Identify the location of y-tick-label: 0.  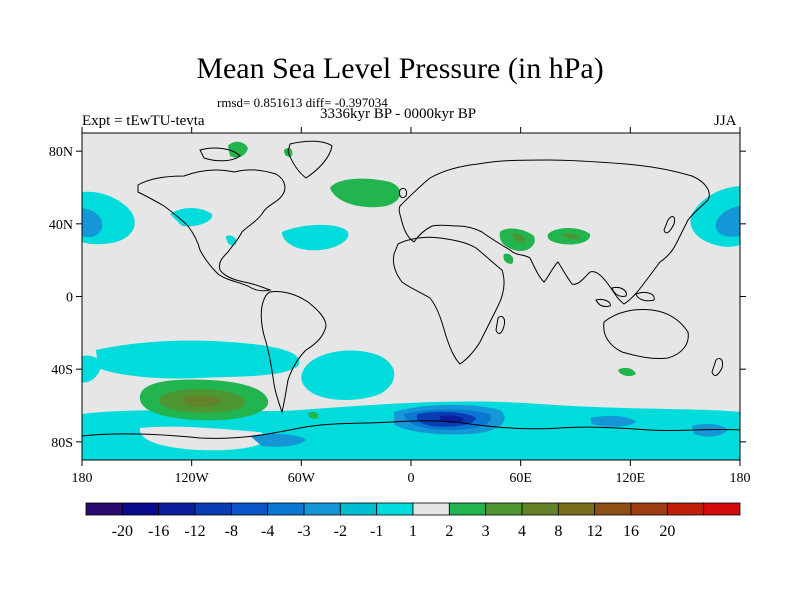
(69, 298).